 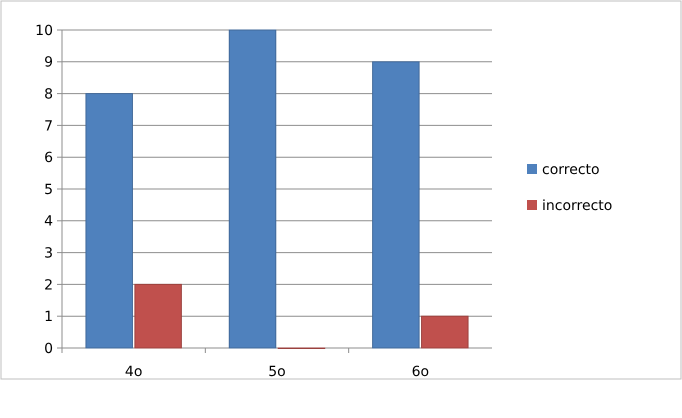 I want to click on y-tick-label: 6, so click(x=49, y=158).